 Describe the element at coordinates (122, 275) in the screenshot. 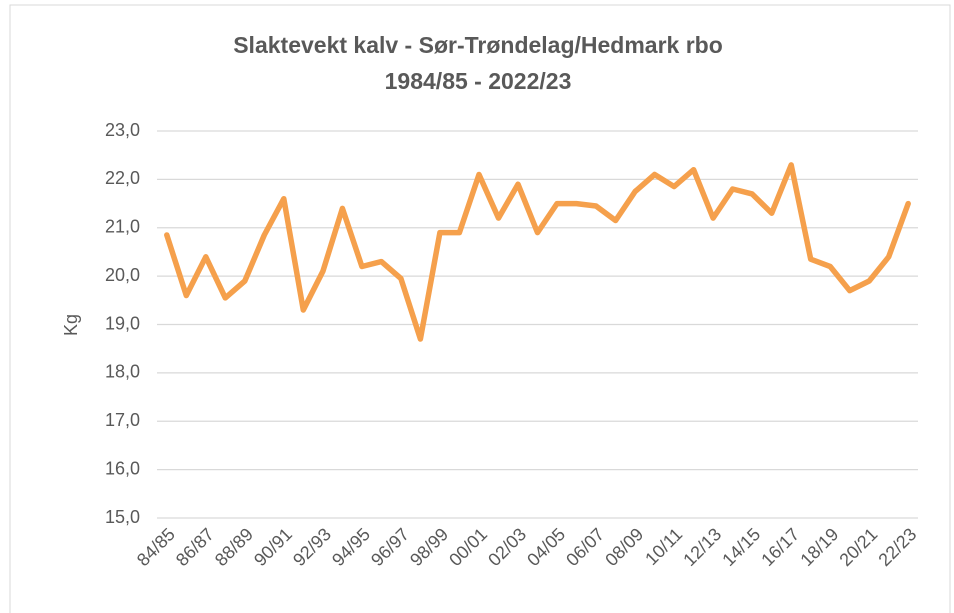

I see `y-tick-label: 20,0` at that location.